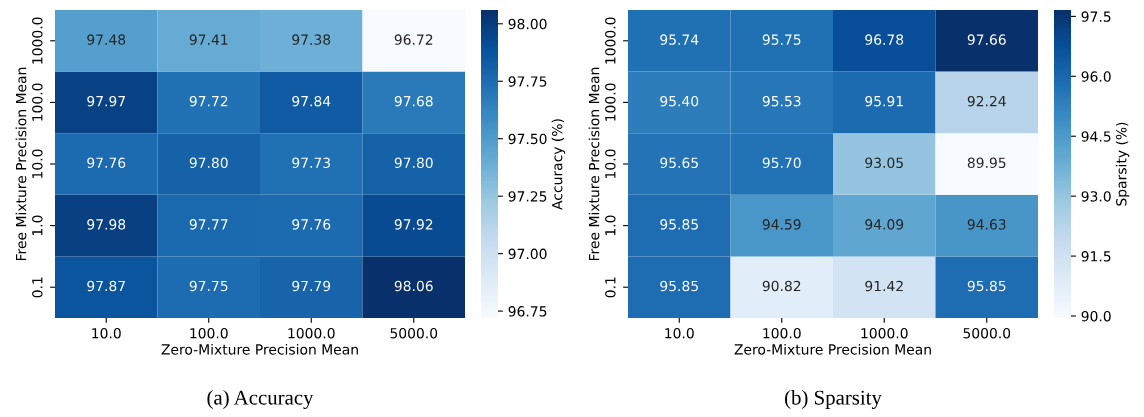  What do you see at coordinates (413, 286) in the screenshot?
I see `data-label: 98.06` at bounding box center [413, 286].